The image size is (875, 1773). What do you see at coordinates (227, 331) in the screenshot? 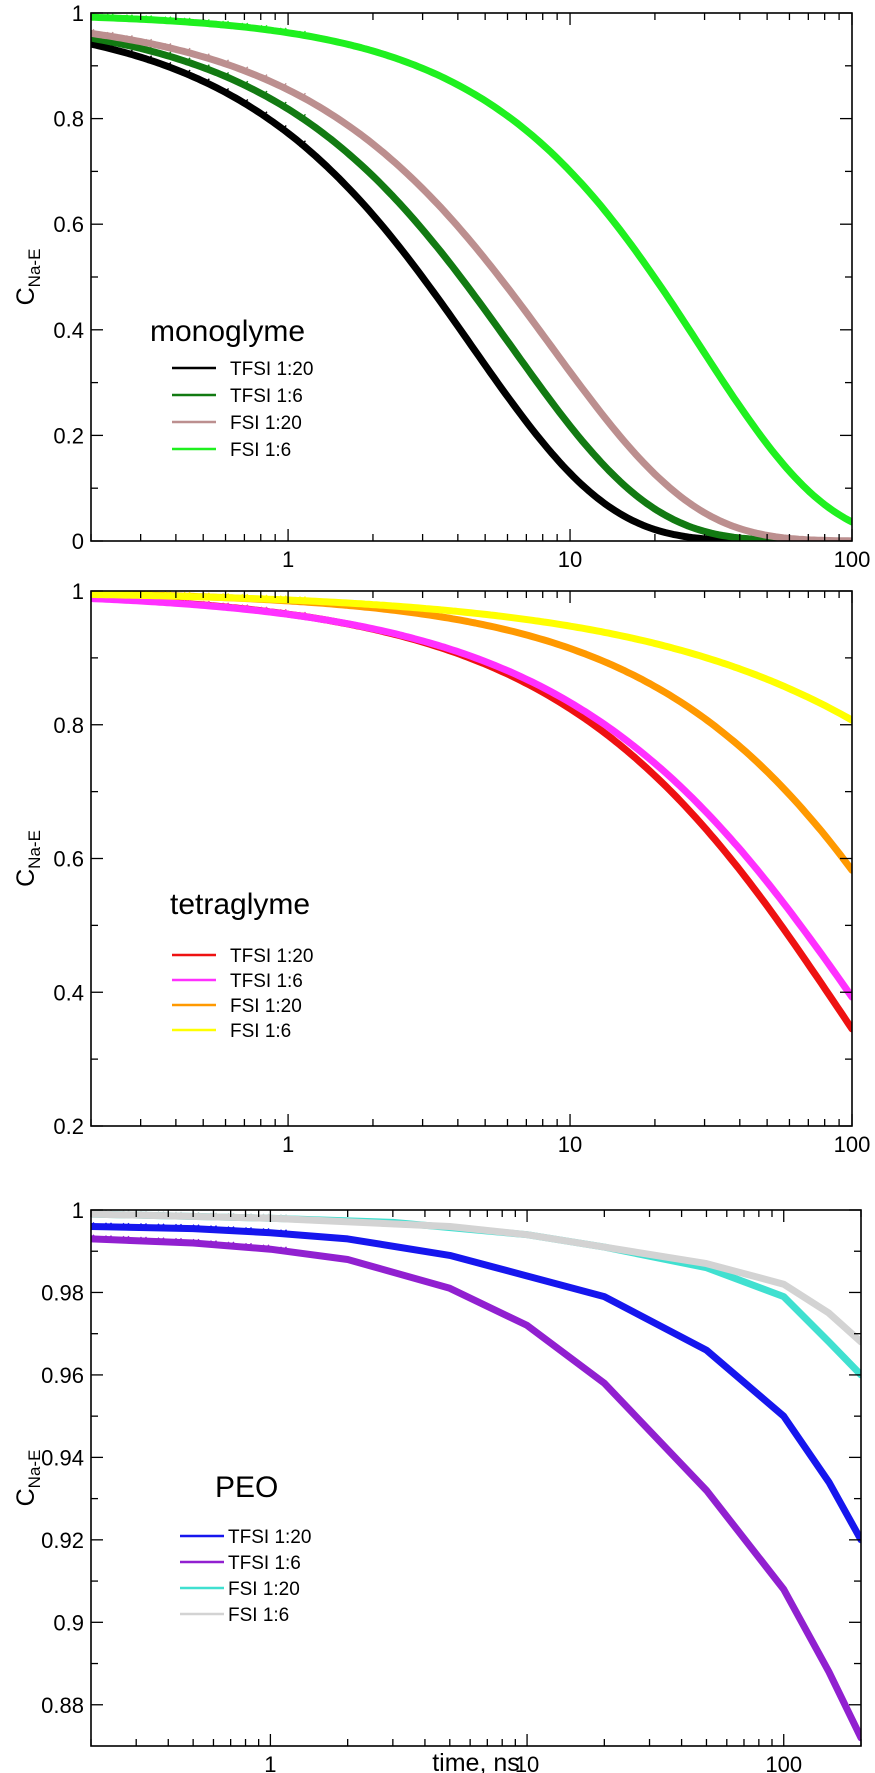
I see `panel-title: monoglyme` at bounding box center [227, 331].